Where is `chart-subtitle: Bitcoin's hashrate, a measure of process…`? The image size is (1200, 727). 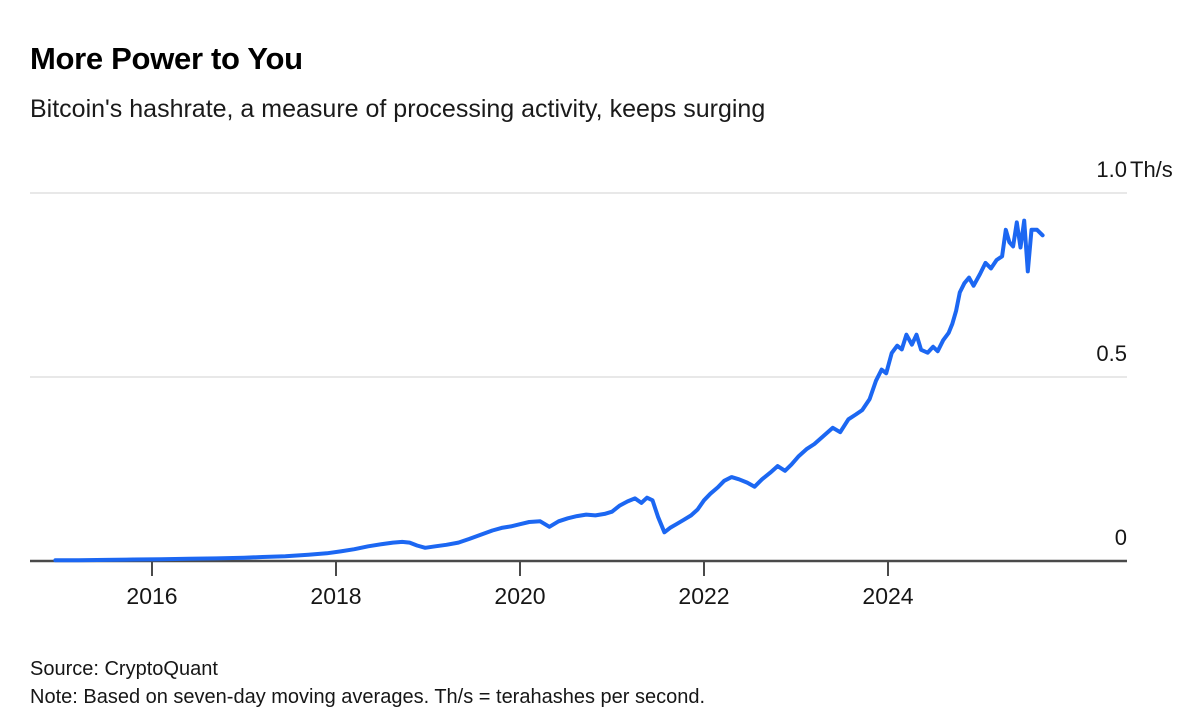 chart-subtitle: Bitcoin's hashrate, a measure of process… is located at coordinates (398, 109).